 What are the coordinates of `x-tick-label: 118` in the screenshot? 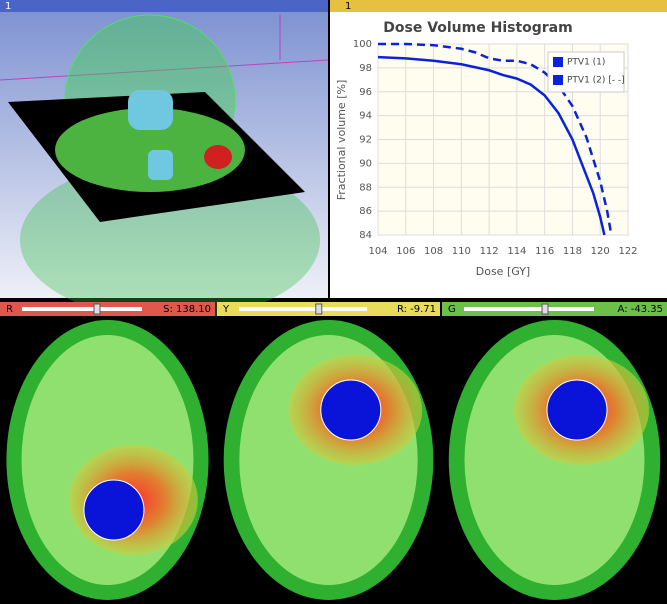 It's located at (572, 251).